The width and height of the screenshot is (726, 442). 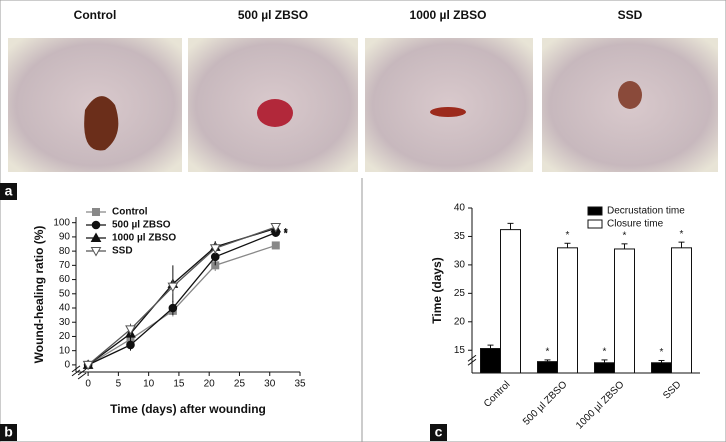 What do you see at coordinates (65, 251) in the screenshot?
I see `y-tick-label: 80` at bounding box center [65, 251].